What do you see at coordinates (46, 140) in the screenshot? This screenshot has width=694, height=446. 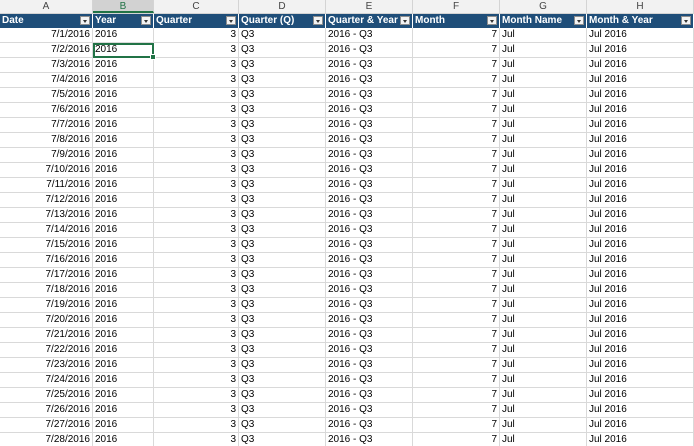 I see `cell-date: 7/8/2016` at bounding box center [46, 140].